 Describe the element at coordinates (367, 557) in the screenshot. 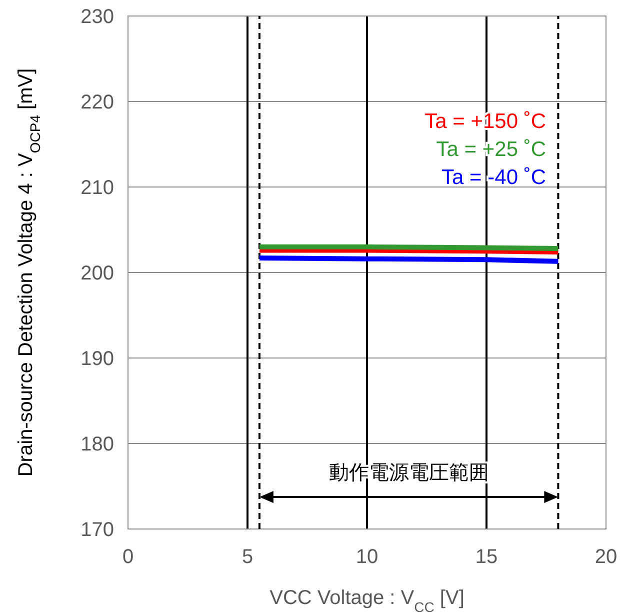

I see `x-tick-label: 10` at that location.